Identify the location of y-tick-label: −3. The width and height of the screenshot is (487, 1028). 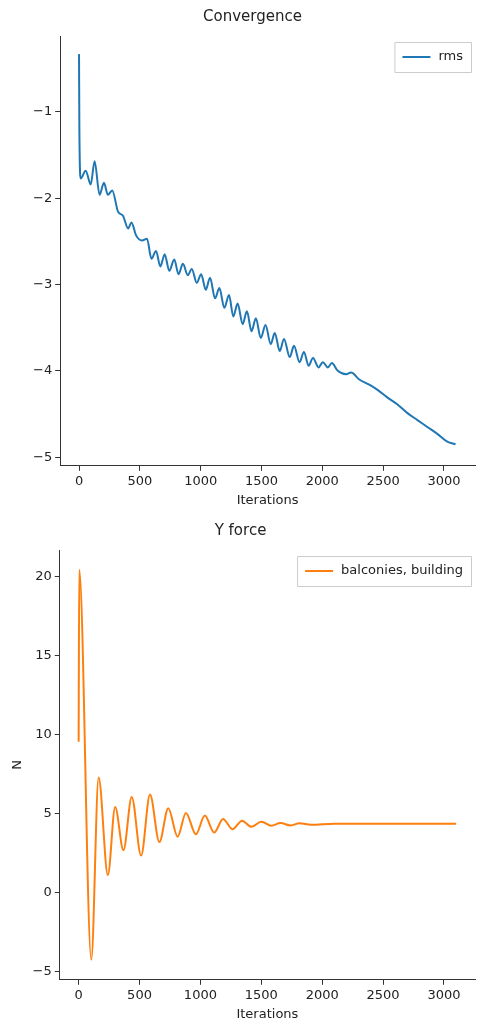
(42, 283).